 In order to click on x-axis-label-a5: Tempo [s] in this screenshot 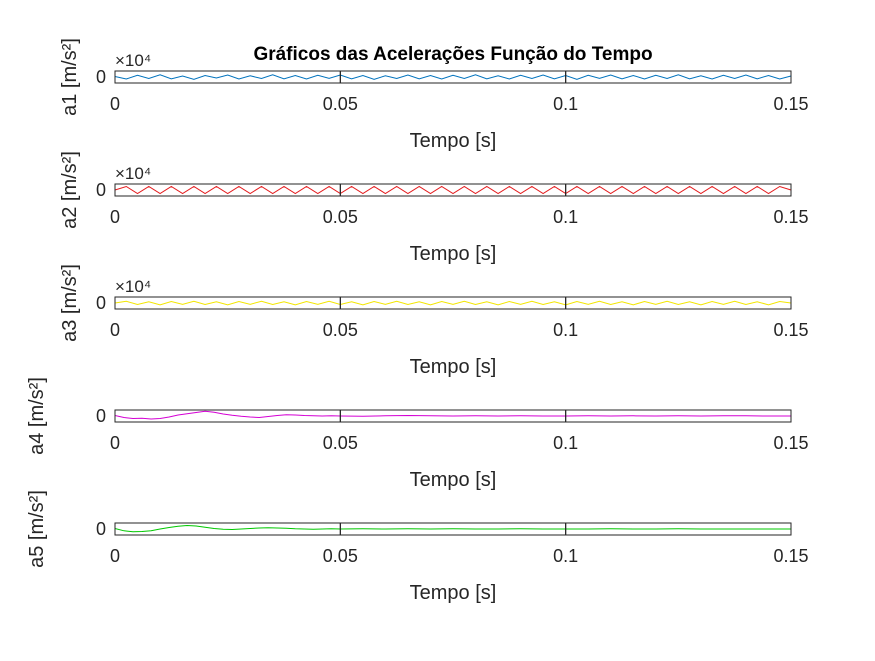, I will do `click(453, 593)`.